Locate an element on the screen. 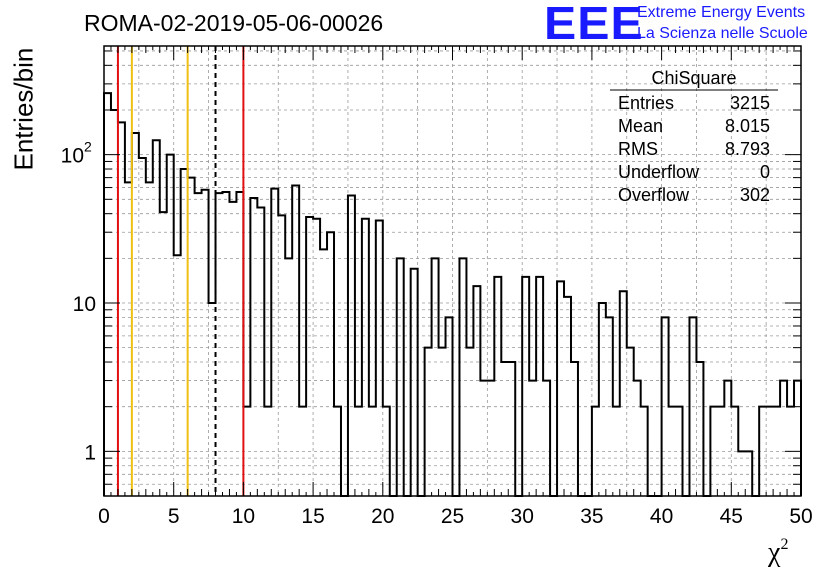  x-tick-label: 35 is located at coordinates (591, 516).